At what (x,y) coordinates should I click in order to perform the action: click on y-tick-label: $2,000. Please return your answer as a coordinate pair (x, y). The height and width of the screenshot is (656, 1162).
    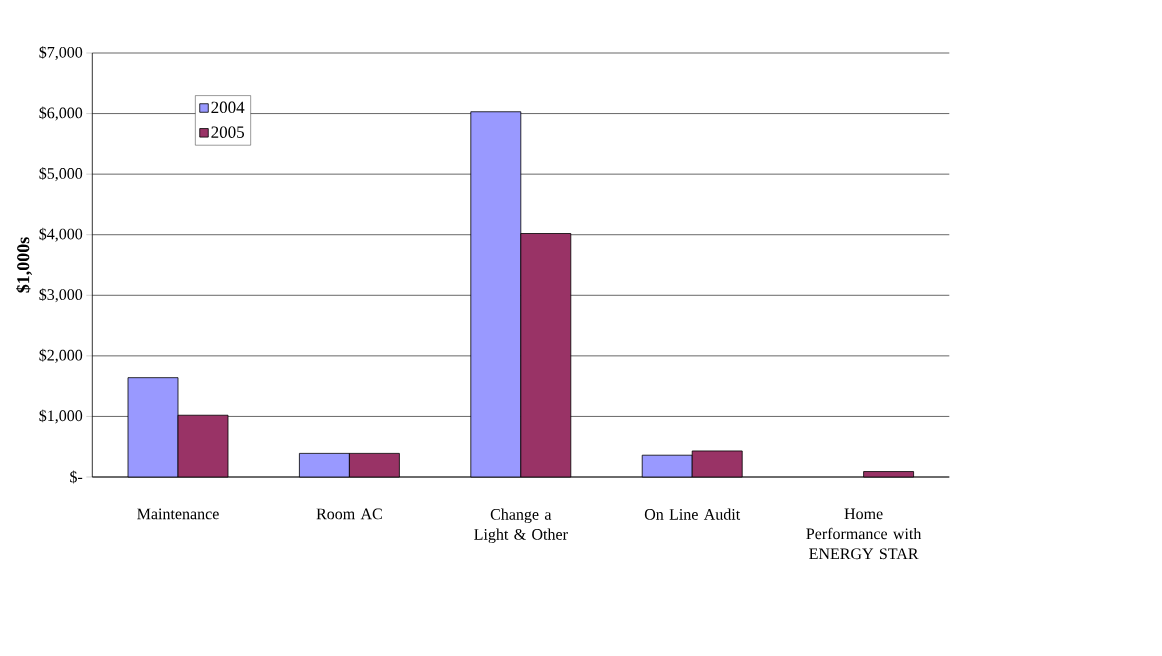
    Looking at the image, I should click on (61, 355).